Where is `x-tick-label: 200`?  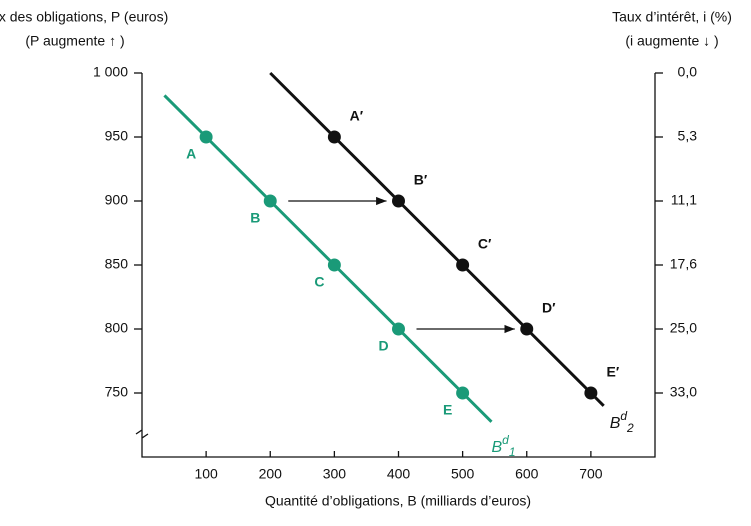 x-tick-label: 200 is located at coordinates (271, 474).